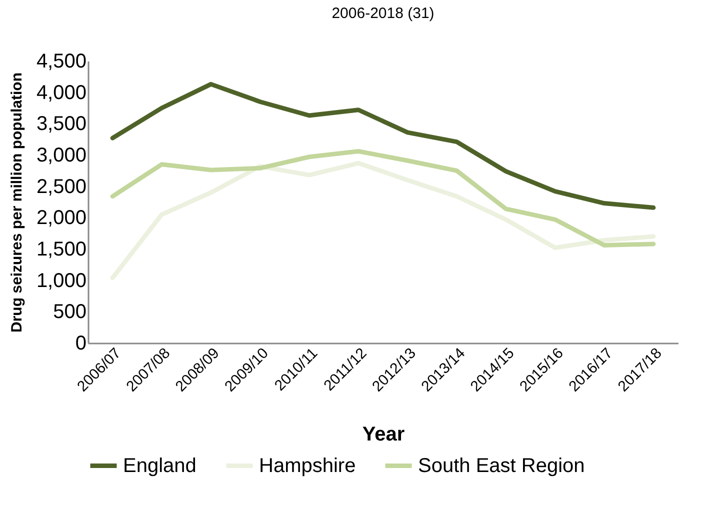 Image resolution: width=726 pixels, height=522 pixels. Describe the element at coordinates (307, 465) in the screenshot. I see `legend-label: Hampshire` at that location.